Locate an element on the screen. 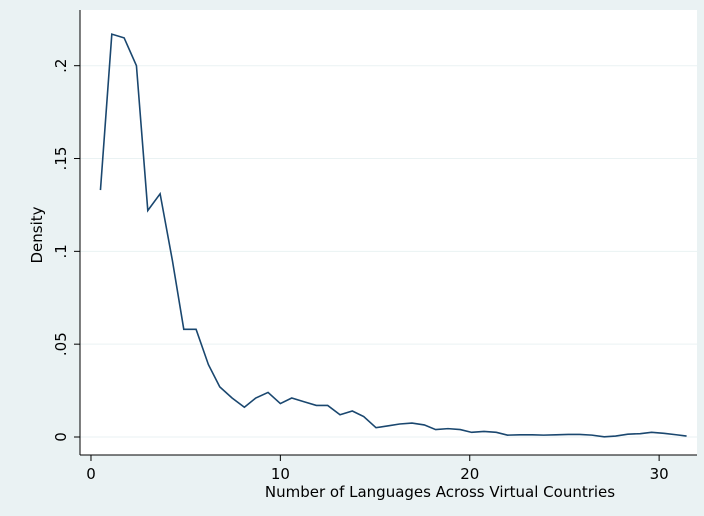 The image size is (704, 516). y-tick-label: .2 is located at coordinates (61, 66).